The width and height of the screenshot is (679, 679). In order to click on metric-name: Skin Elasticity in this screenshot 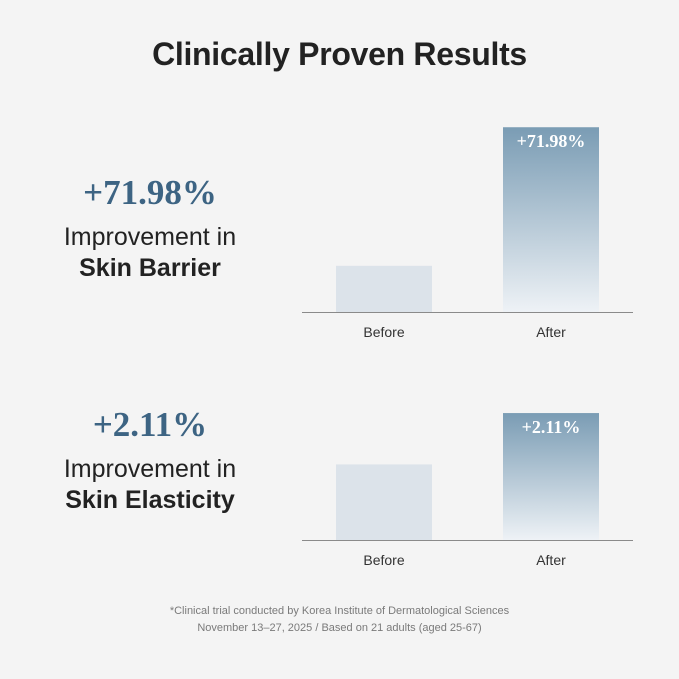, I will do `click(150, 500)`.